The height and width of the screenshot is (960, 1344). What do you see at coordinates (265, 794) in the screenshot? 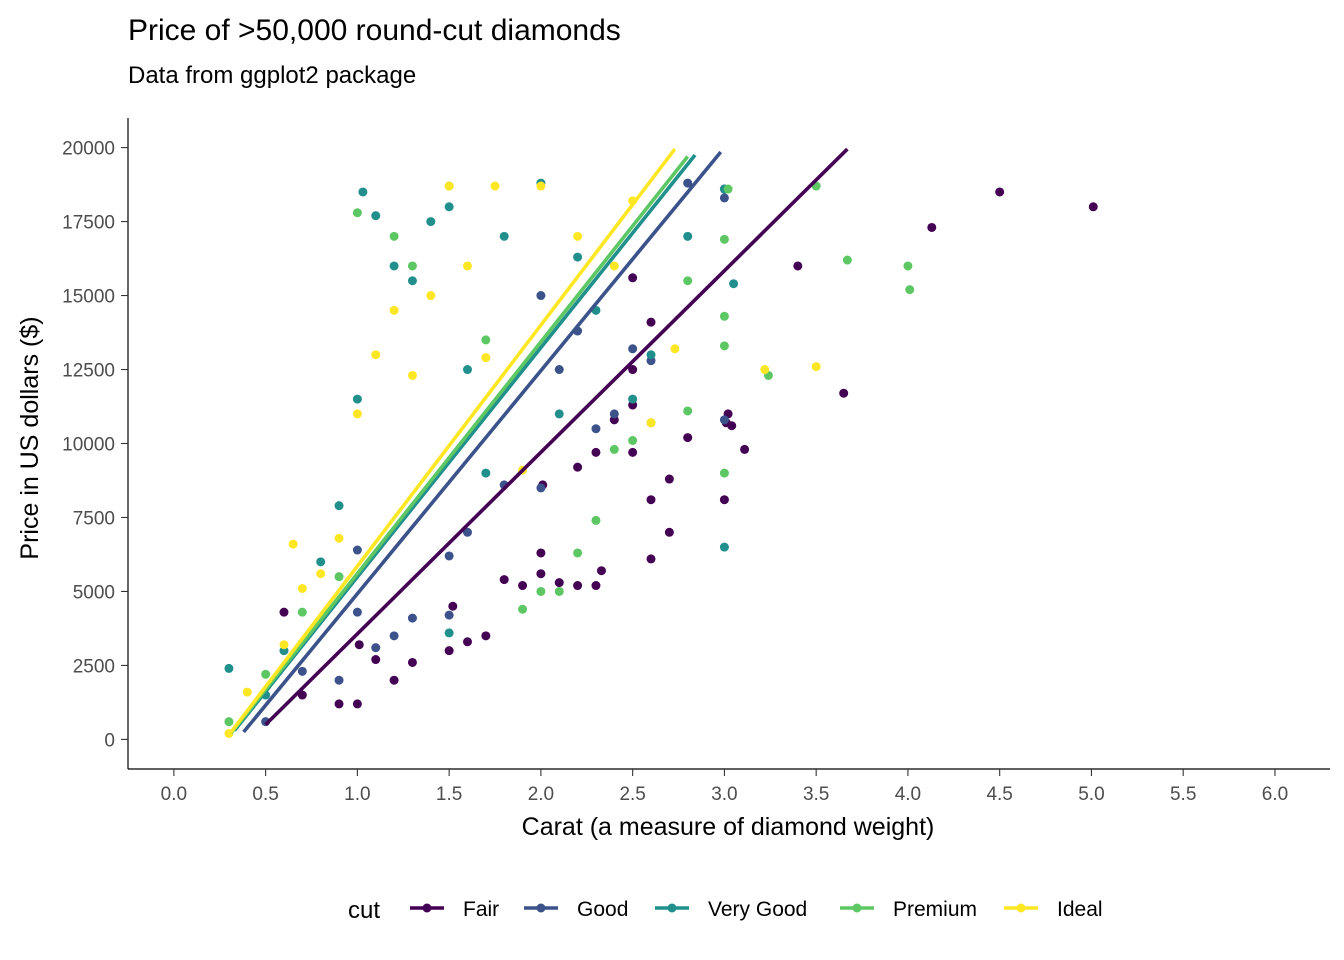
I see `x-tick-label: 0.5` at bounding box center [265, 794].